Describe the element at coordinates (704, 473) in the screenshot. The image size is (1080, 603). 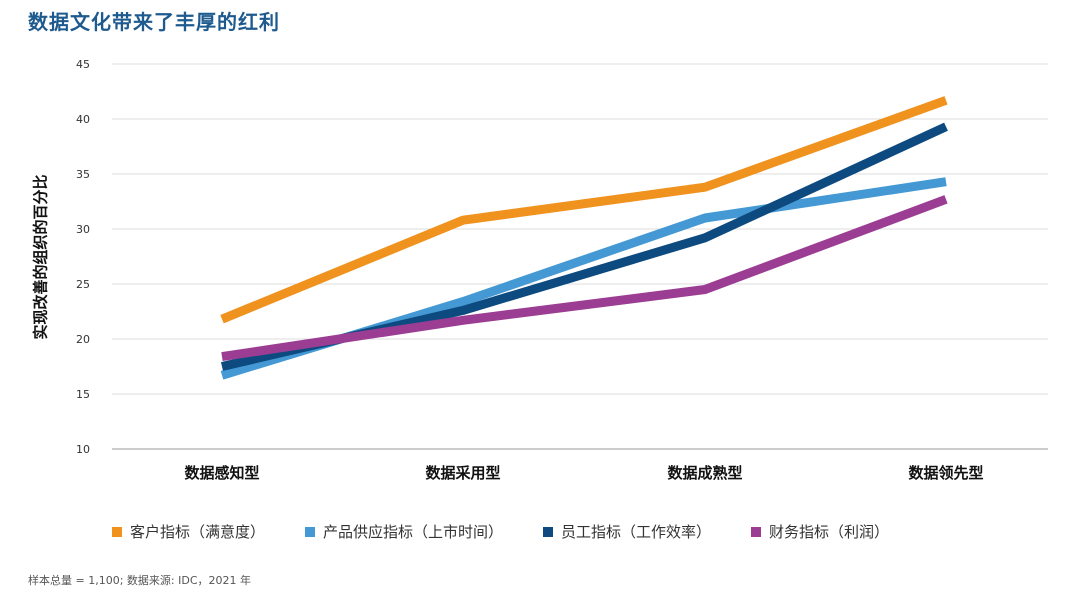
I see `x-tick-label: 数据成熟型` at that location.